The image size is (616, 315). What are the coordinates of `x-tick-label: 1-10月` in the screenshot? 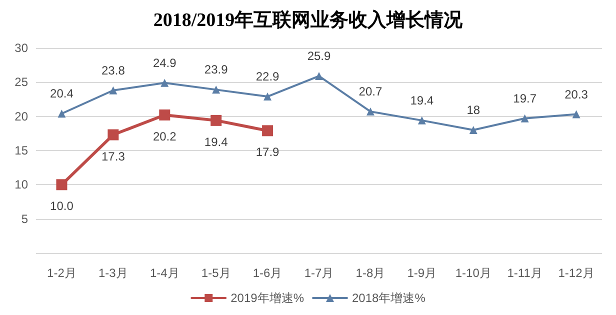 It's located at (473, 273).